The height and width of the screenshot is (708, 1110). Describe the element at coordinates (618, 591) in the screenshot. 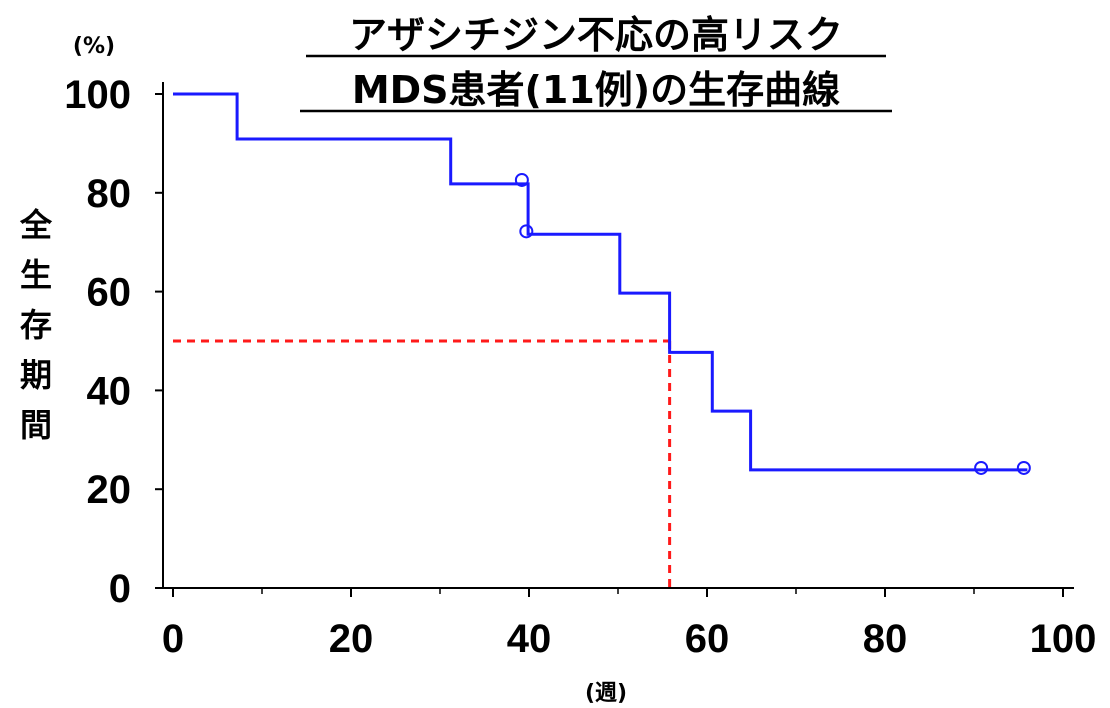

I see `x-minor-ticks` at that location.